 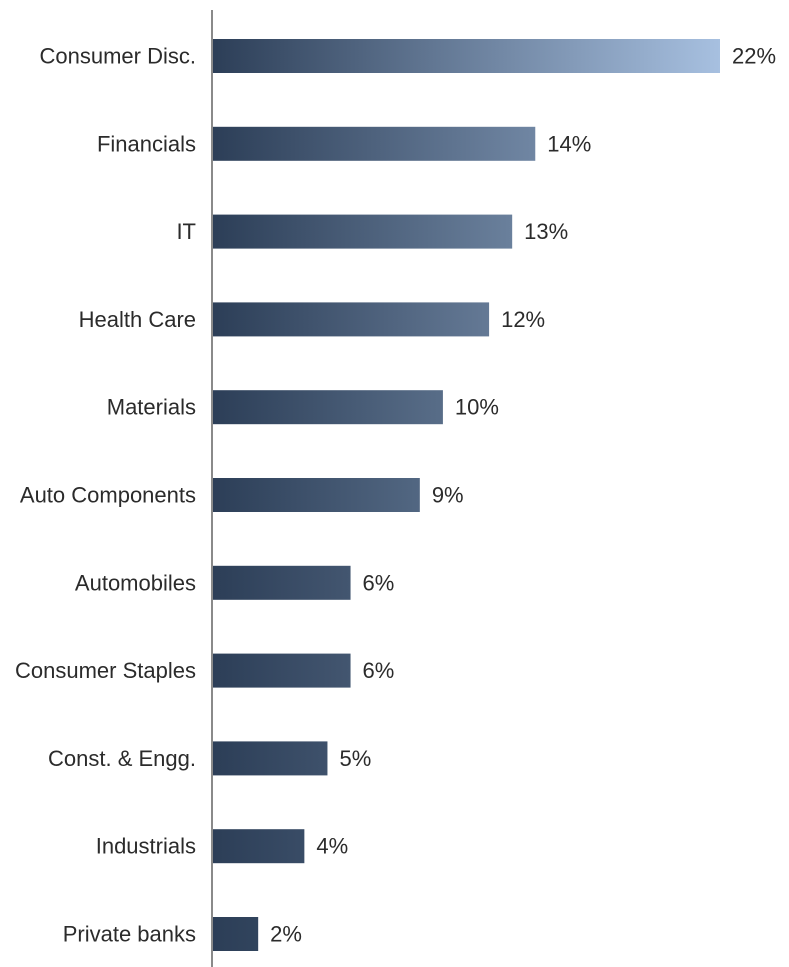 What do you see at coordinates (281, 582) in the screenshot?
I see `bar-automobiles` at bounding box center [281, 582].